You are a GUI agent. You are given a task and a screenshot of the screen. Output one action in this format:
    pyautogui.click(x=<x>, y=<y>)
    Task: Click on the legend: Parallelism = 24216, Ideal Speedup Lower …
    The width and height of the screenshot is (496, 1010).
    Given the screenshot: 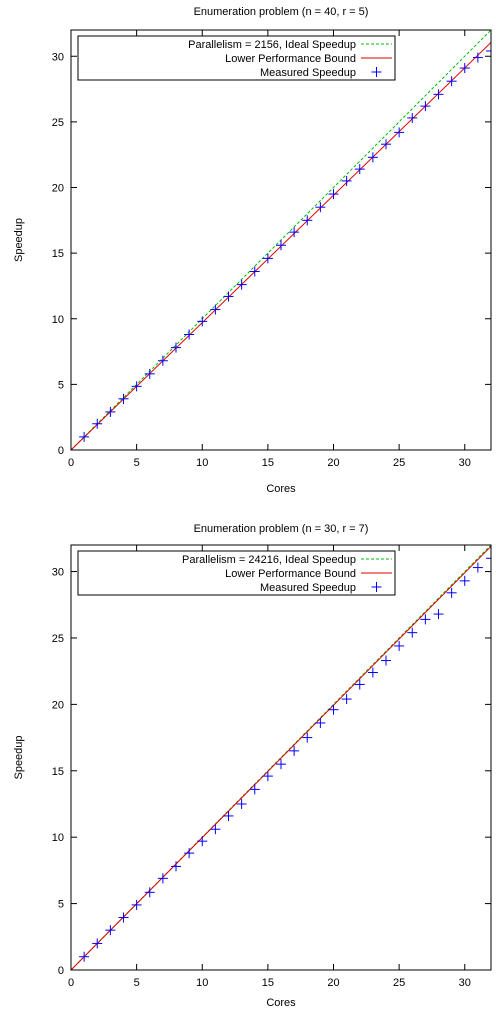 What is the action you would take?
    pyautogui.click(x=236, y=573)
    